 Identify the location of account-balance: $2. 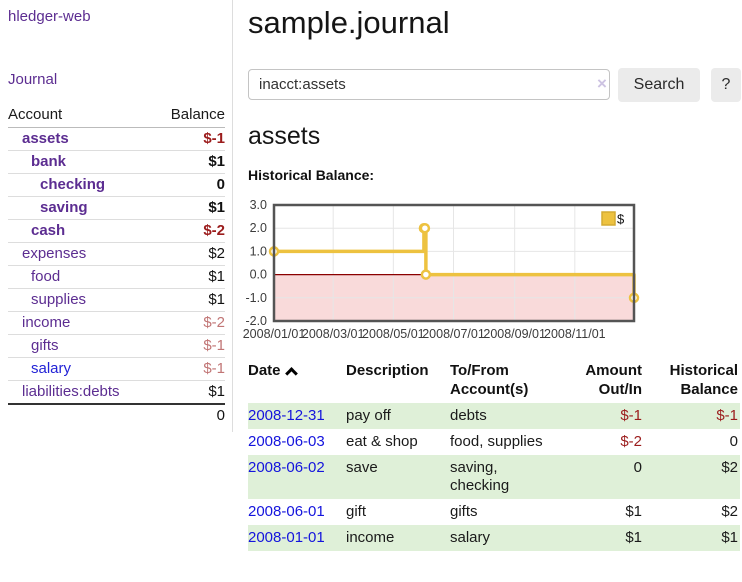
(189, 254).